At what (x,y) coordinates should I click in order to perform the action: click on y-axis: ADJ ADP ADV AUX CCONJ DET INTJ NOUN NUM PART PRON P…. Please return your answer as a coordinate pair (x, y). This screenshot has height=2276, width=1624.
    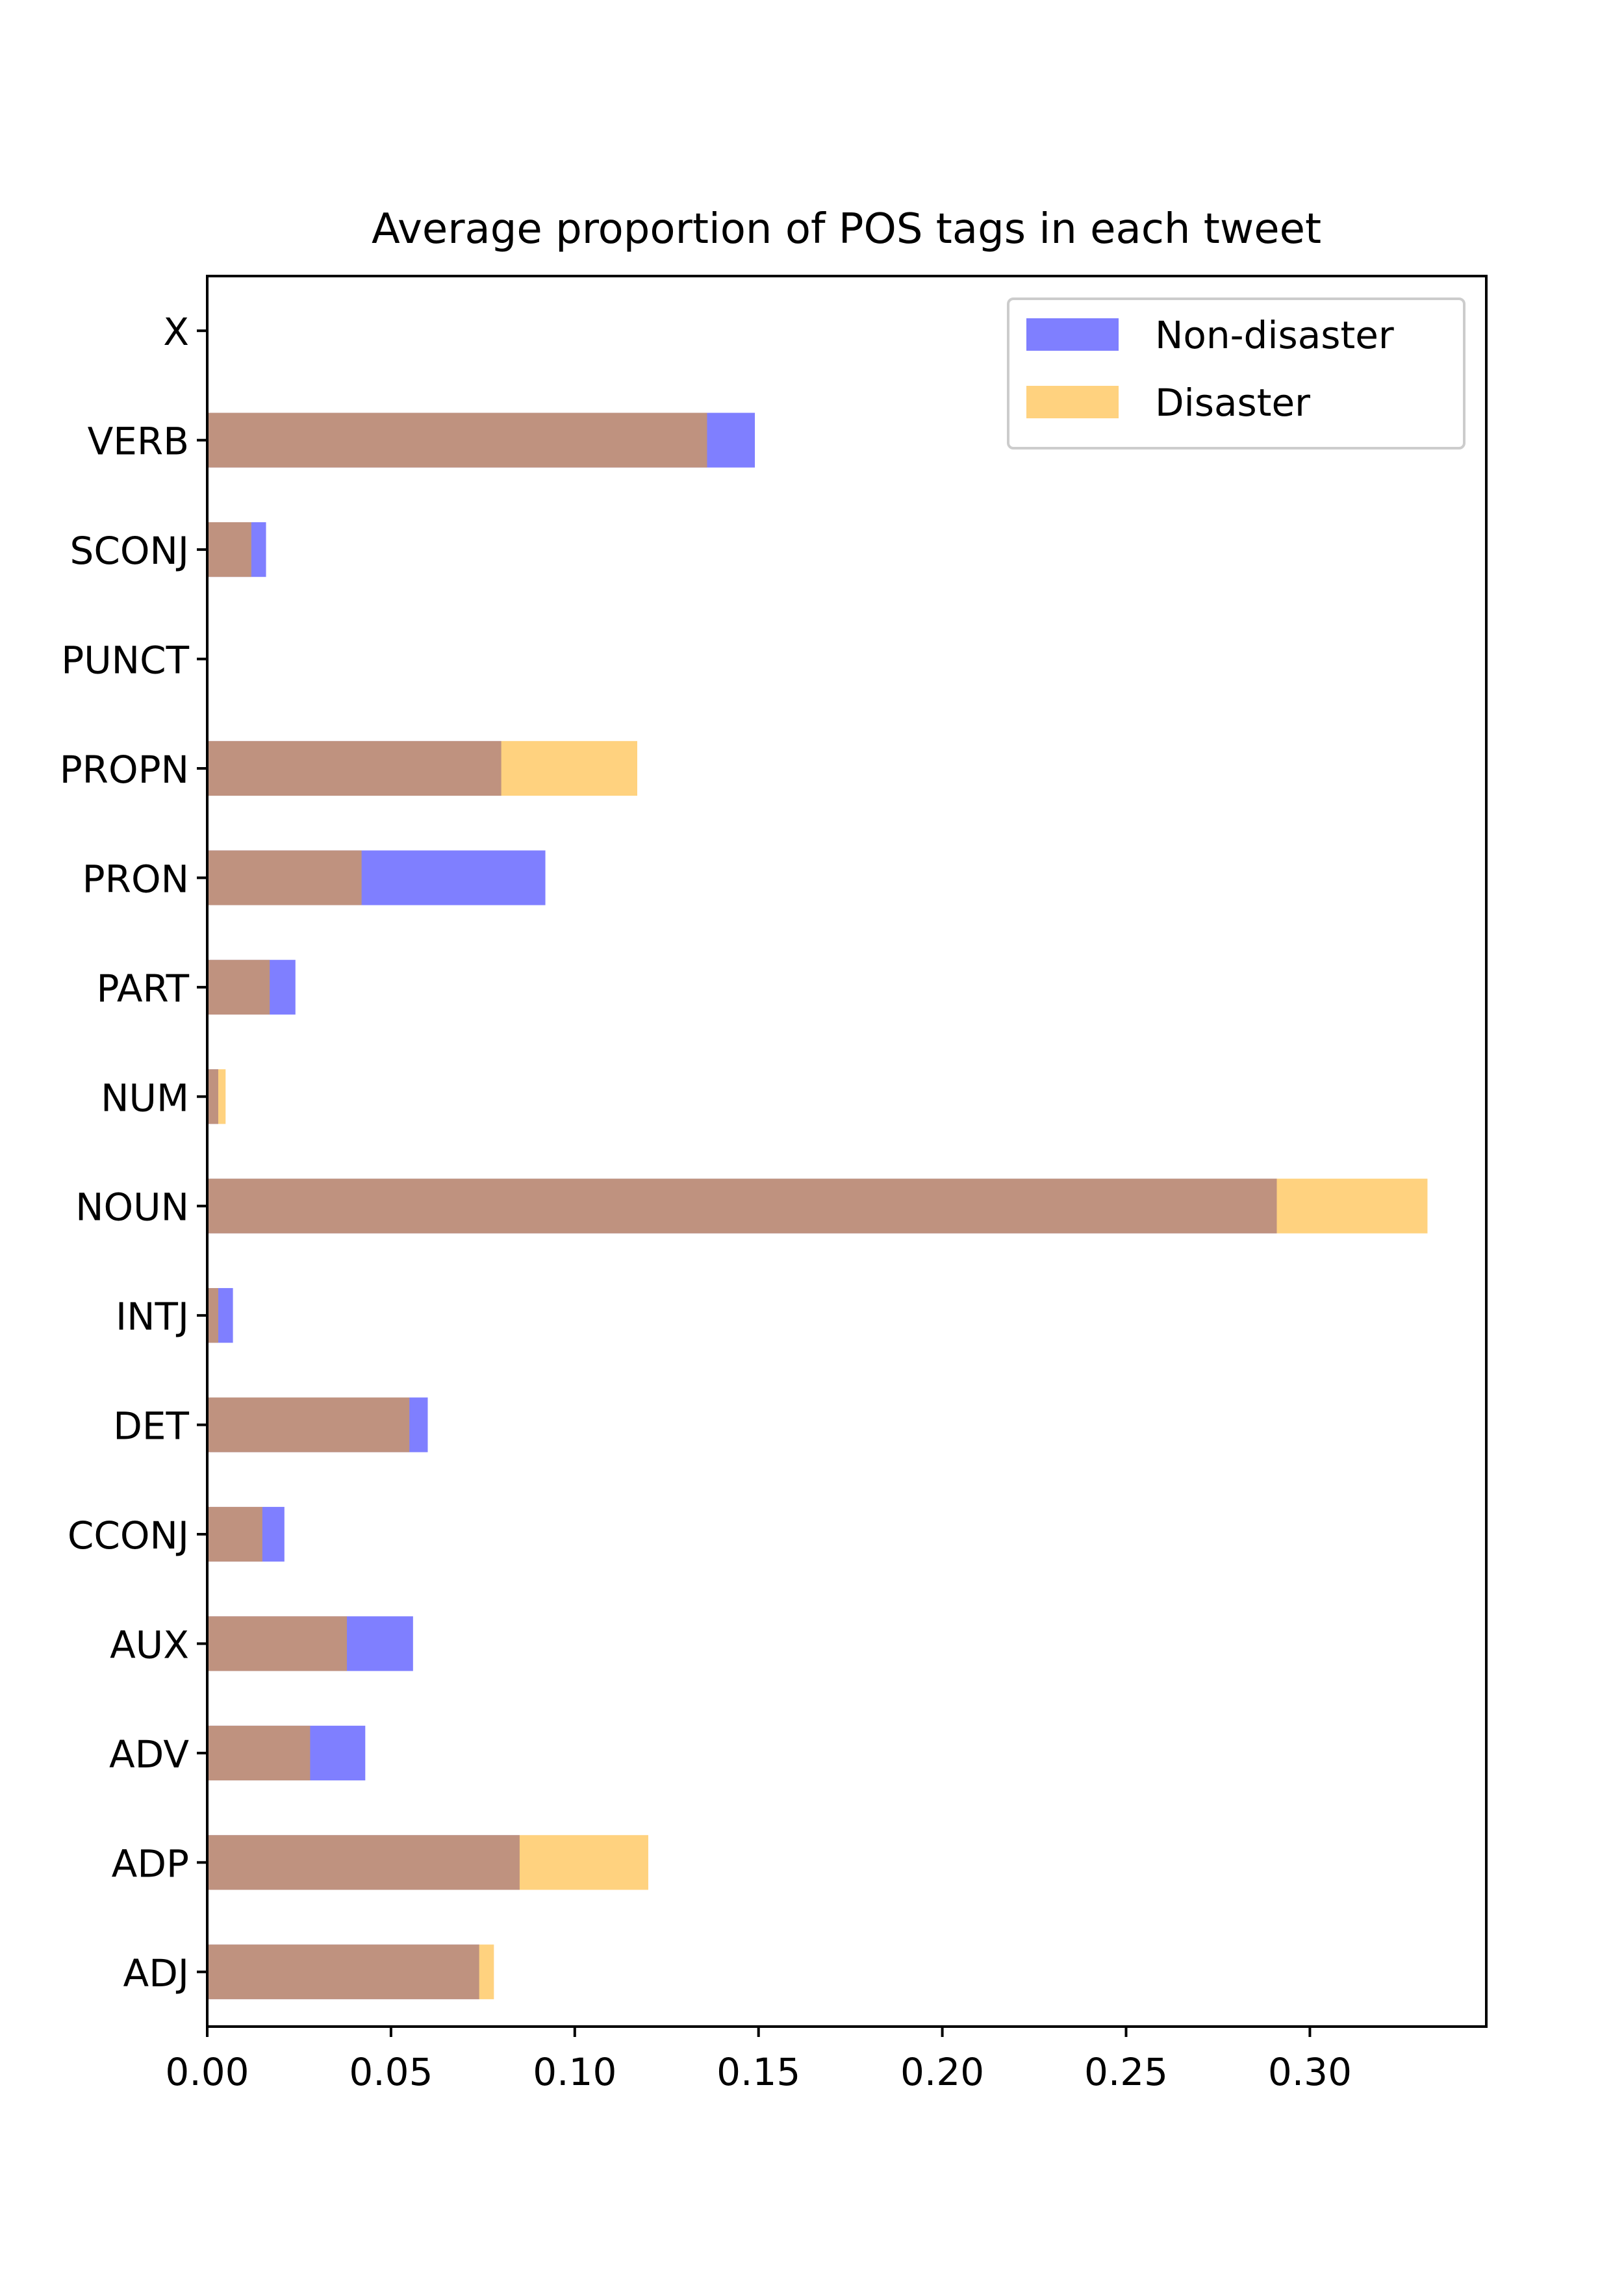
    Looking at the image, I should click on (133, 1152).